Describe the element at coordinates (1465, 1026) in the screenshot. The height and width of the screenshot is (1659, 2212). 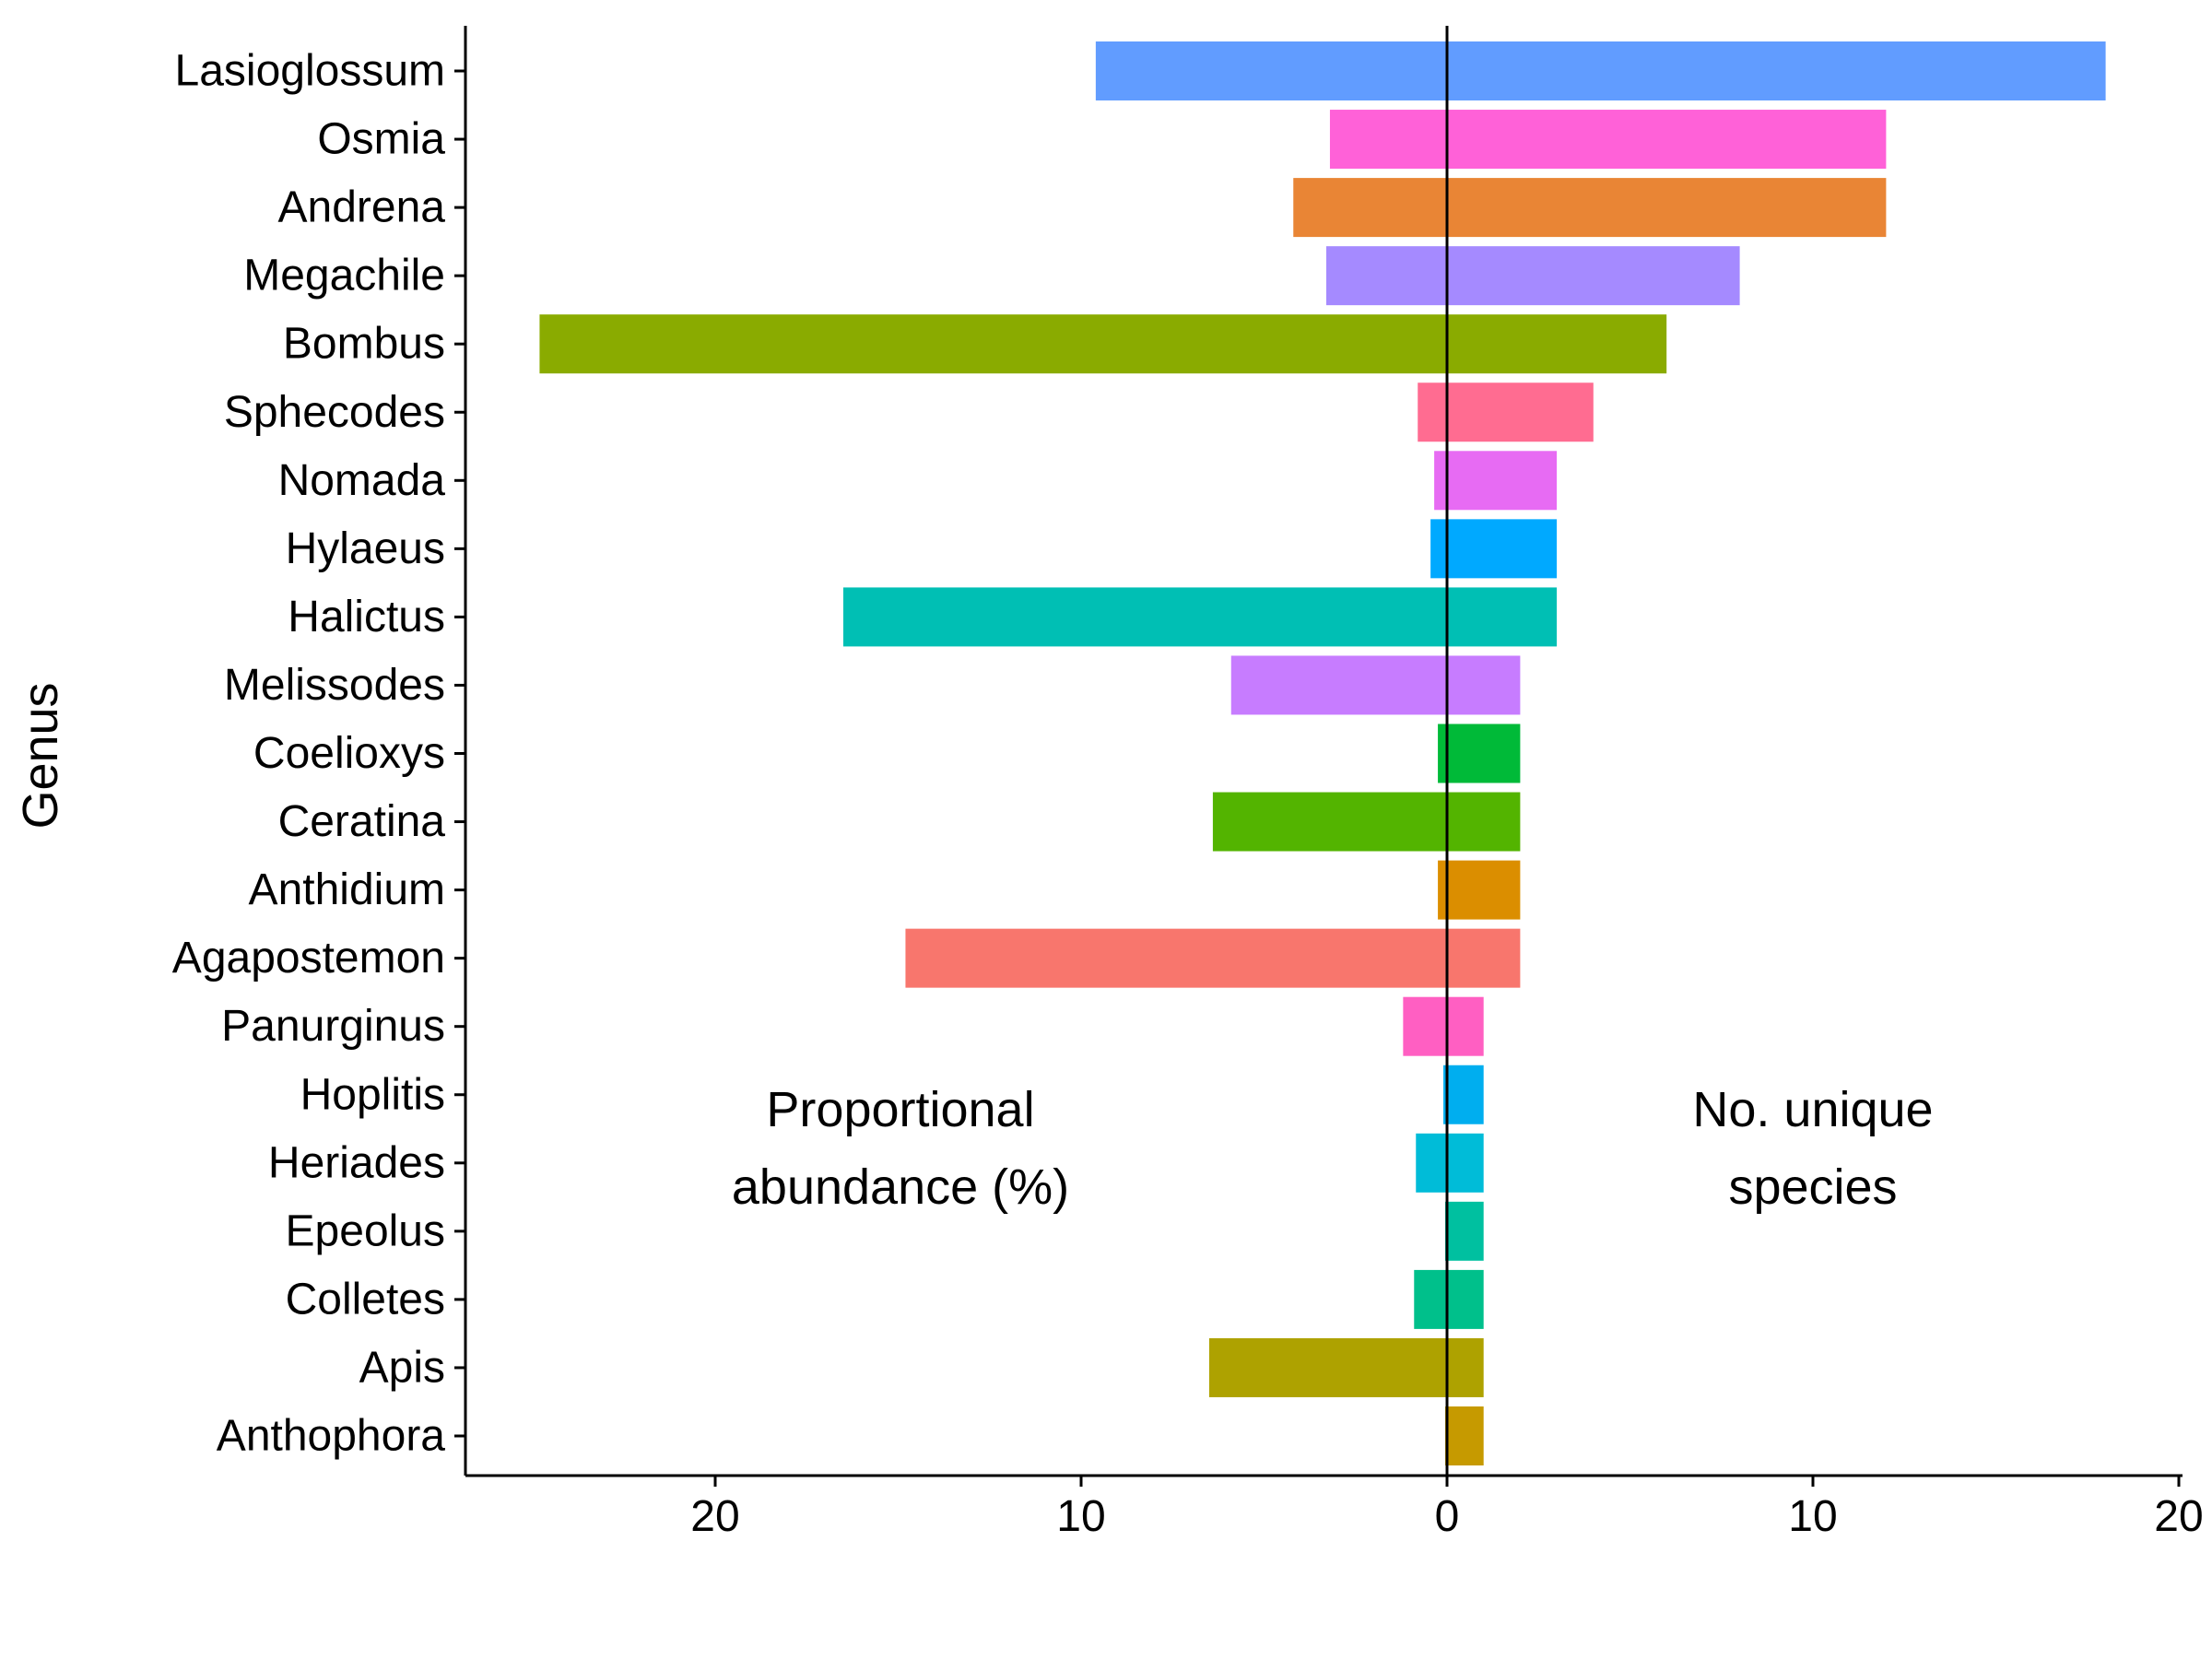
I see `bar-species-panurginus` at that location.